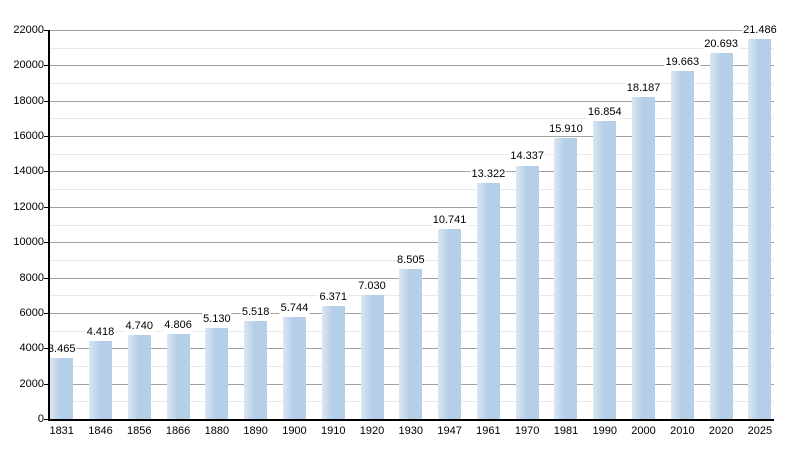 The image size is (800, 450). What do you see at coordinates (61, 431) in the screenshot?
I see `x-axis-label: 1831` at bounding box center [61, 431].